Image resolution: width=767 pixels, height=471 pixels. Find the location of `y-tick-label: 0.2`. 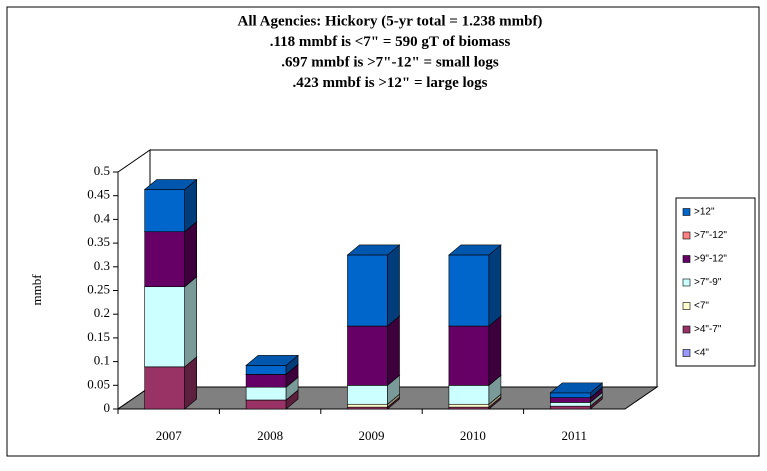

y-tick-label: 0.2 is located at coordinates (102, 312).